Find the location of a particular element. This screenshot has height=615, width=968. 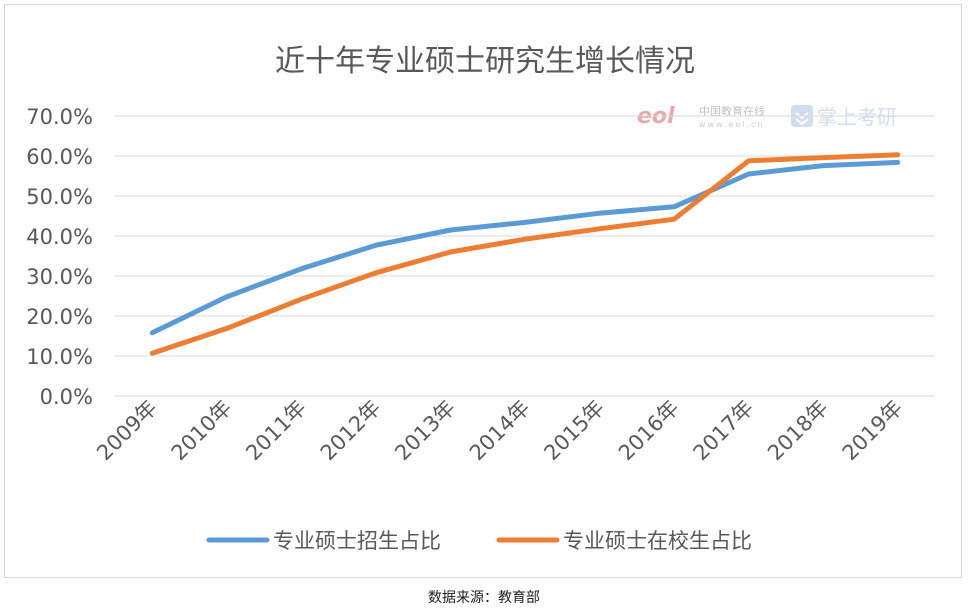

brand-name: 掌上考研 is located at coordinates (857, 117).